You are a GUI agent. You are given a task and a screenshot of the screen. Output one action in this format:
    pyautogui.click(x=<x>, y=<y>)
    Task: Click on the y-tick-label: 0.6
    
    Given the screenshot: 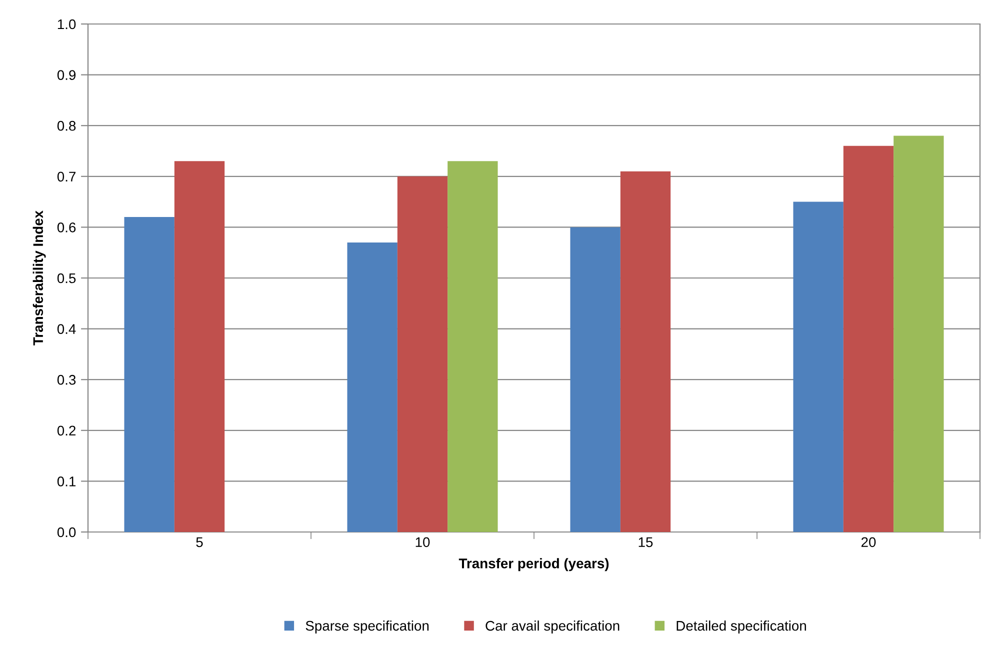 What is the action you would take?
    pyautogui.click(x=66, y=227)
    